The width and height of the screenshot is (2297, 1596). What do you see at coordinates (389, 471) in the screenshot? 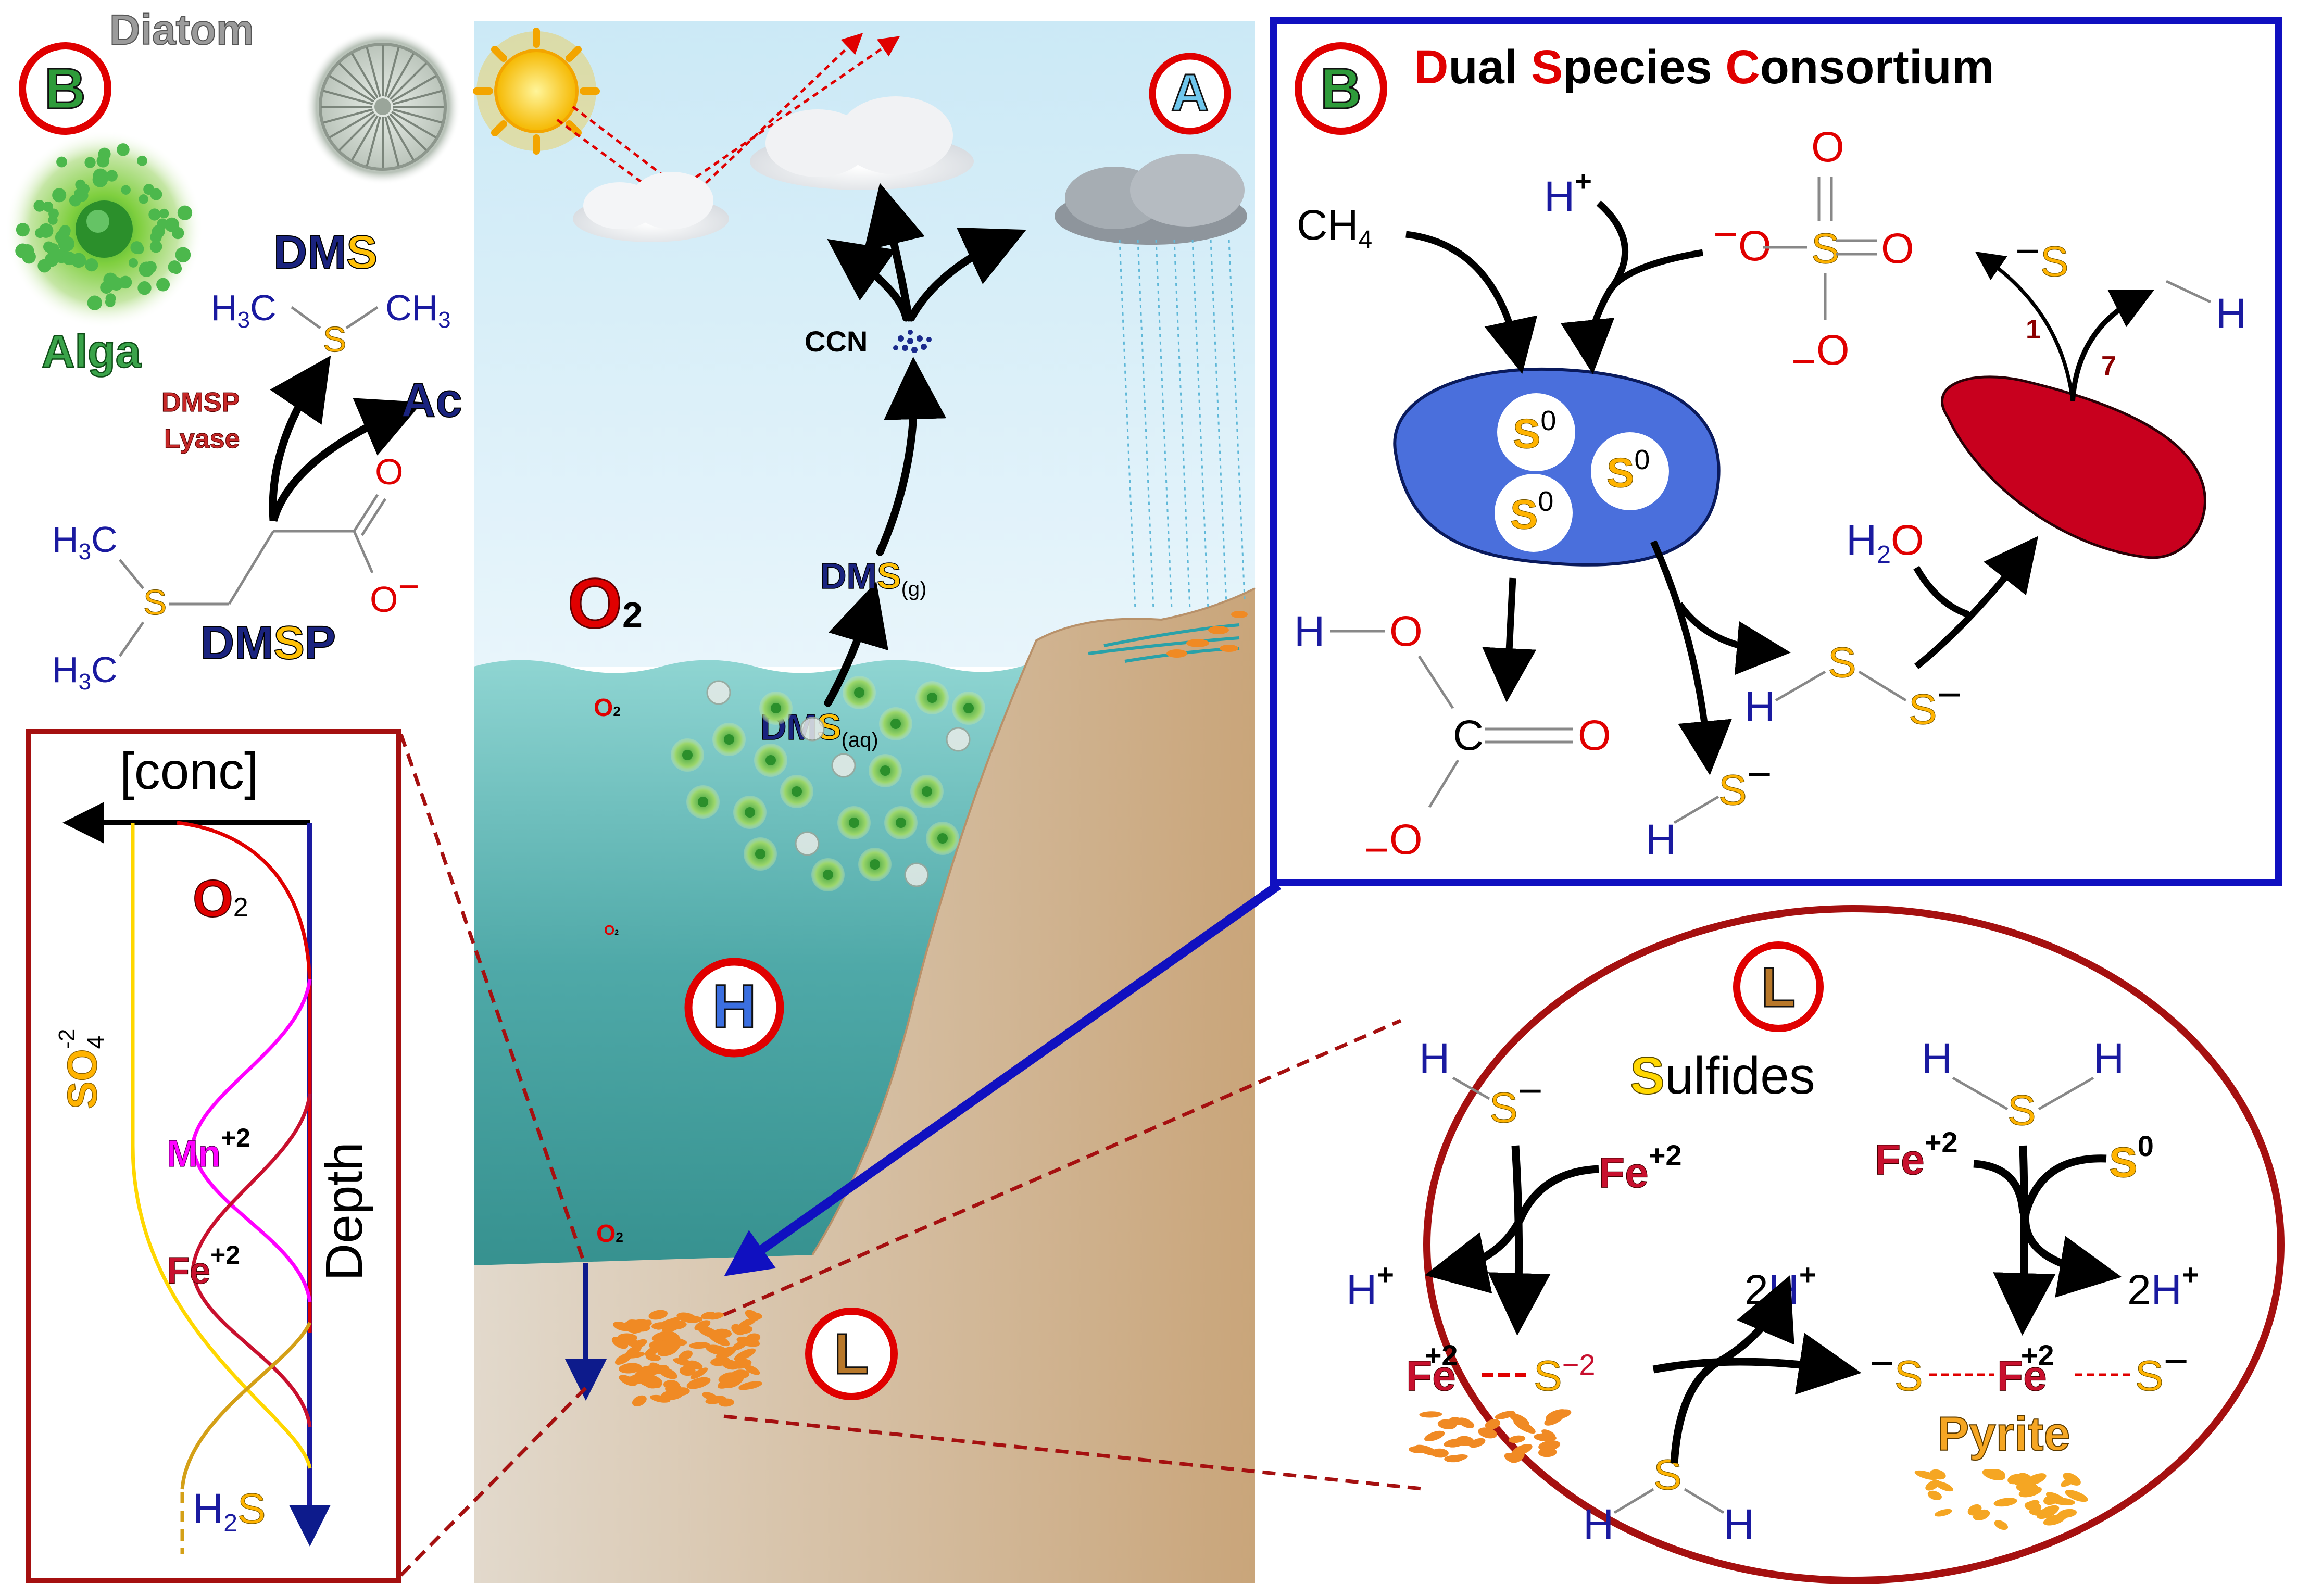
I see `dmsp-carbonyl-o: O` at bounding box center [389, 471].